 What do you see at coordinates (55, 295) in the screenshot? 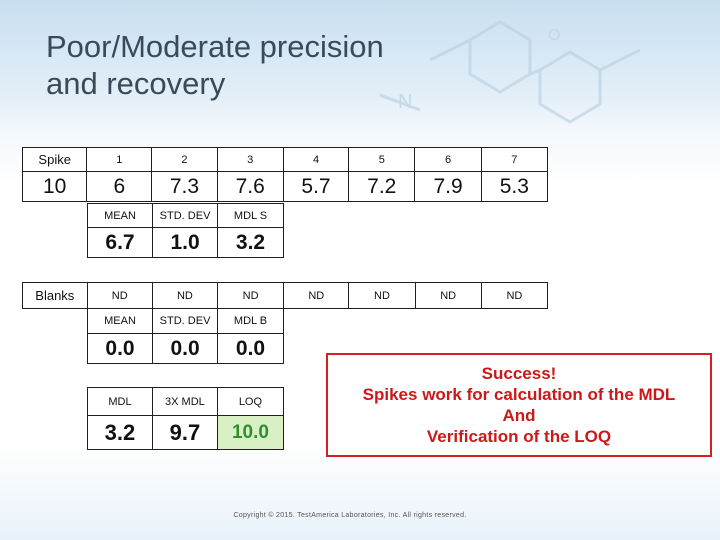
I see `blanks-label: Blanks` at bounding box center [55, 295].